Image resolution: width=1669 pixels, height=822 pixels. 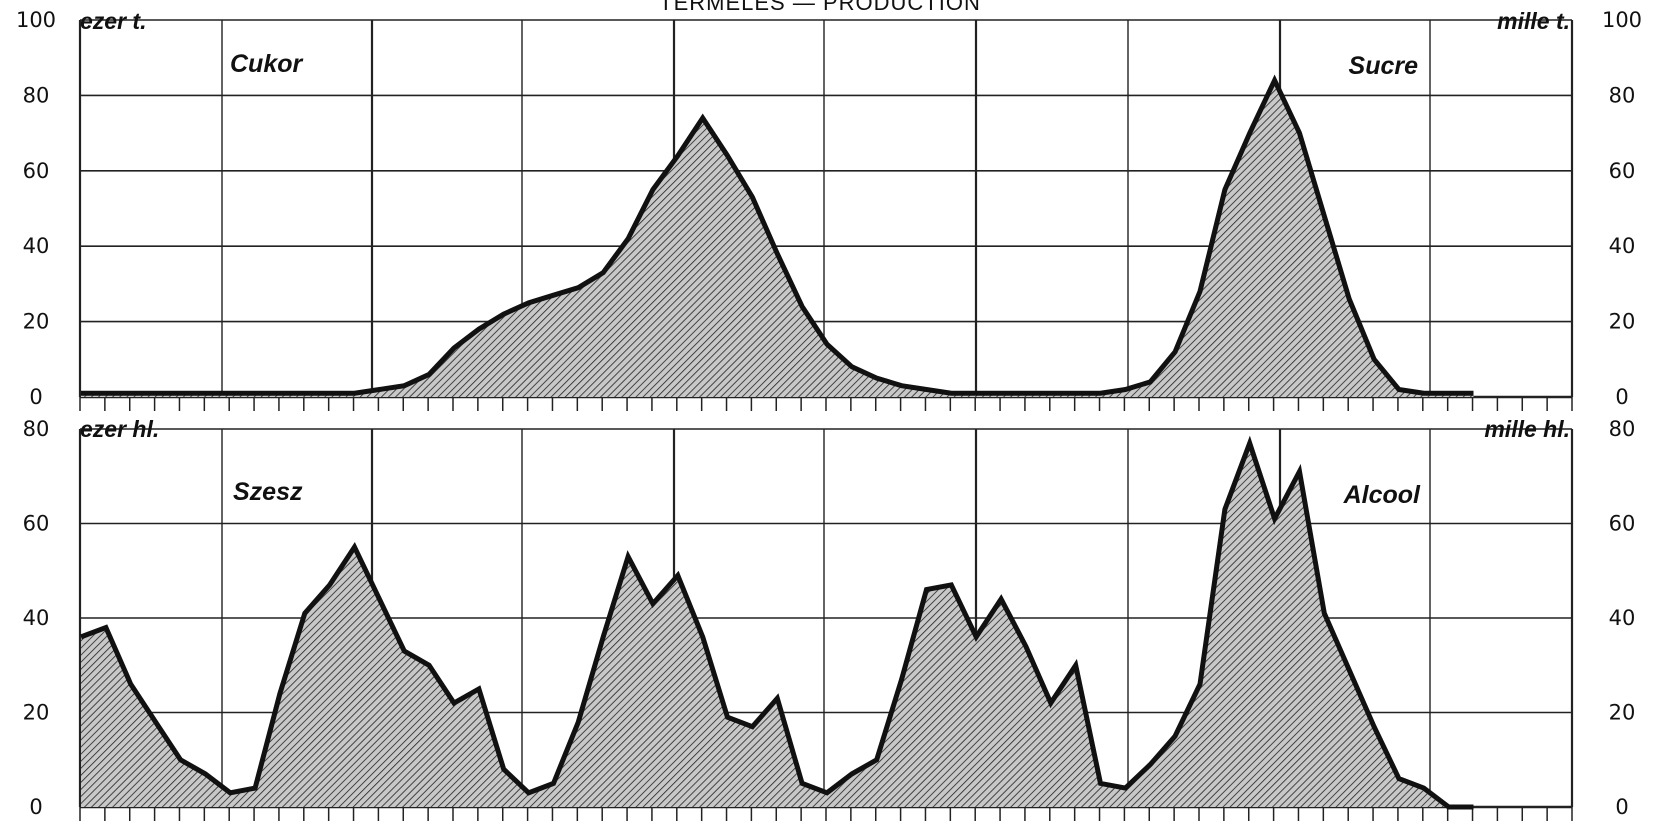 What do you see at coordinates (1382, 495) in the screenshot?
I see `bottom-label-right: Alcool` at bounding box center [1382, 495].